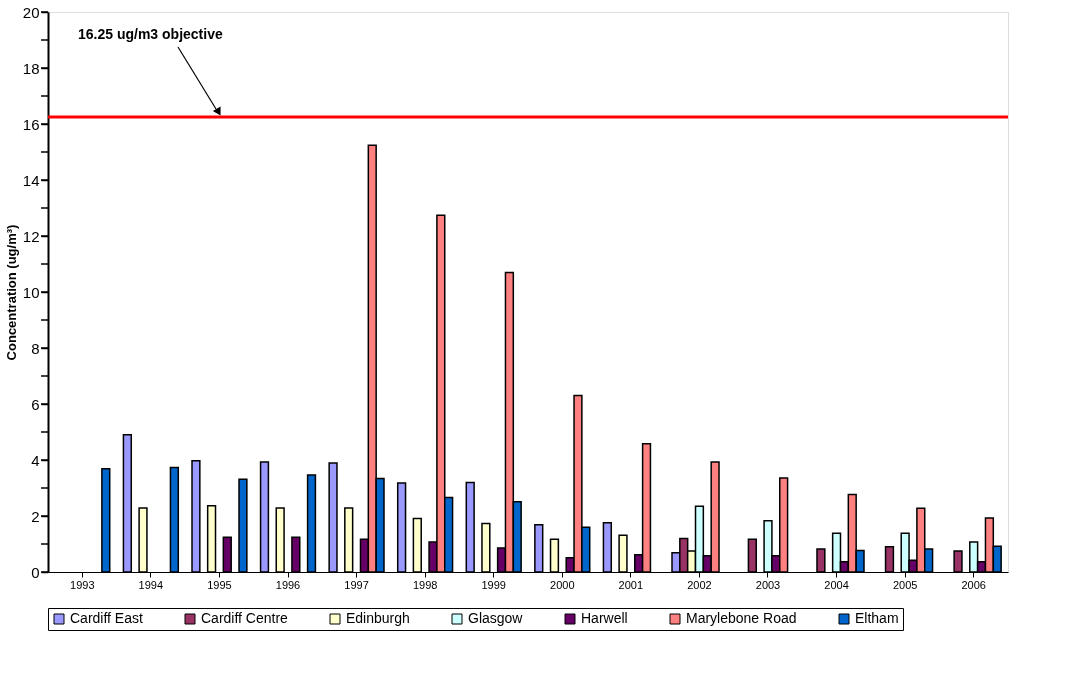 The image size is (1076, 698). I want to click on y-tick-label: 0, so click(35, 572).